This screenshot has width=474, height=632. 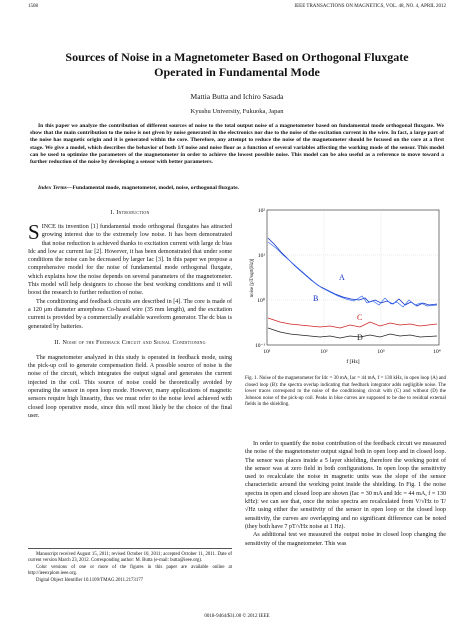 What do you see at coordinates (33, 6) in the screenshot?
I see `page-number: 1508` at bounding box center [33, 6].